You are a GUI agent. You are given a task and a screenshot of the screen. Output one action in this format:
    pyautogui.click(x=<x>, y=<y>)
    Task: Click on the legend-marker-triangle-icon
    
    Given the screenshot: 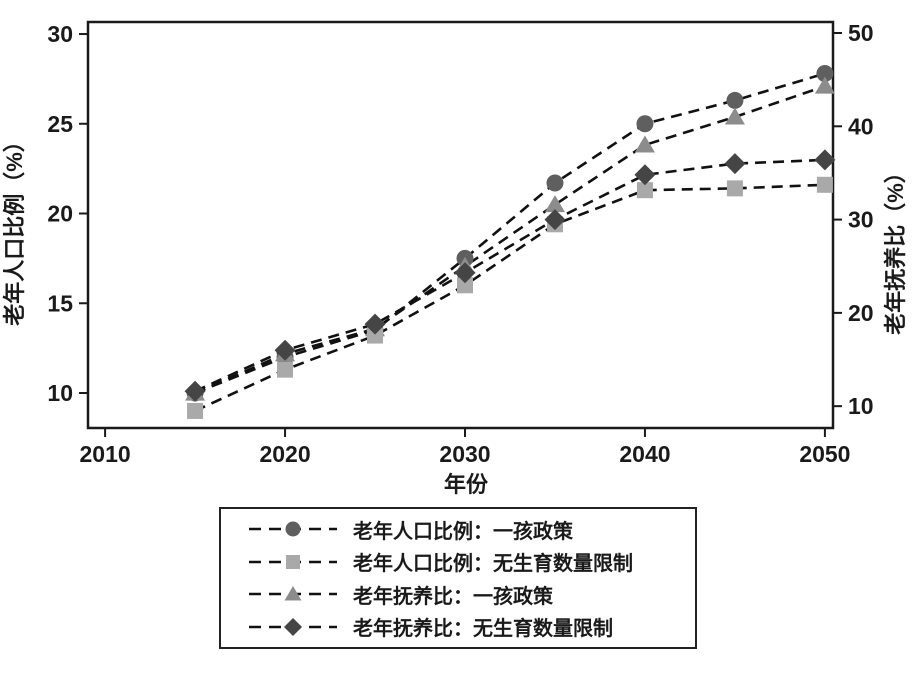 What is the action you would take?
    pyautogui.click(x=293, y=593)
    